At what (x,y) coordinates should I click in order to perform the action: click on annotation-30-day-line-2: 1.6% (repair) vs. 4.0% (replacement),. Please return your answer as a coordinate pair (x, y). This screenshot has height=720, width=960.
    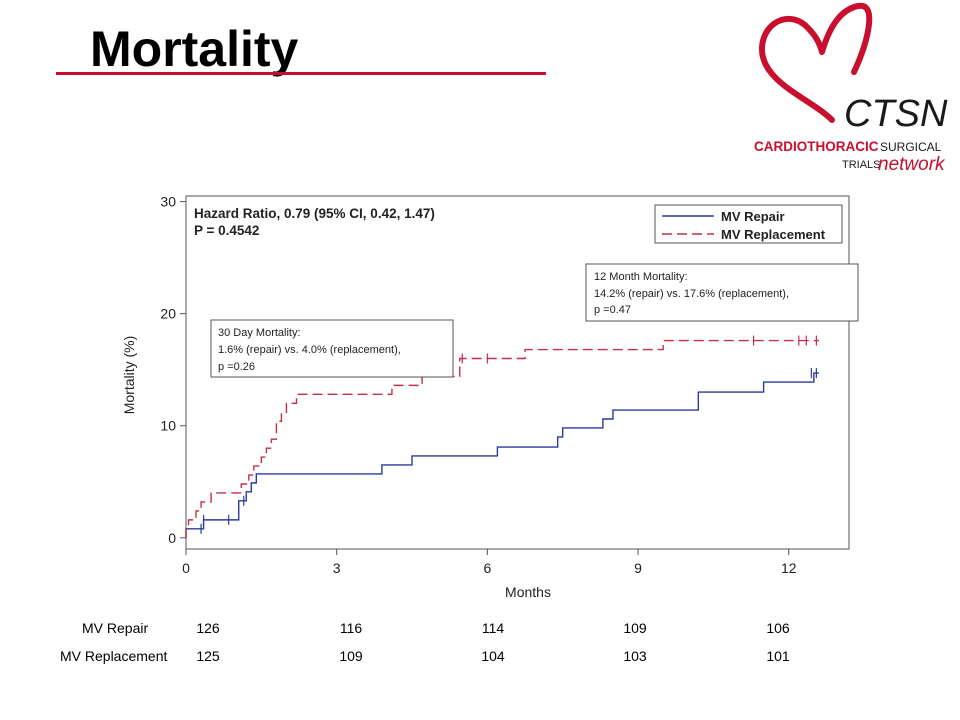
    Looking at the image, I should click on (309, 350).